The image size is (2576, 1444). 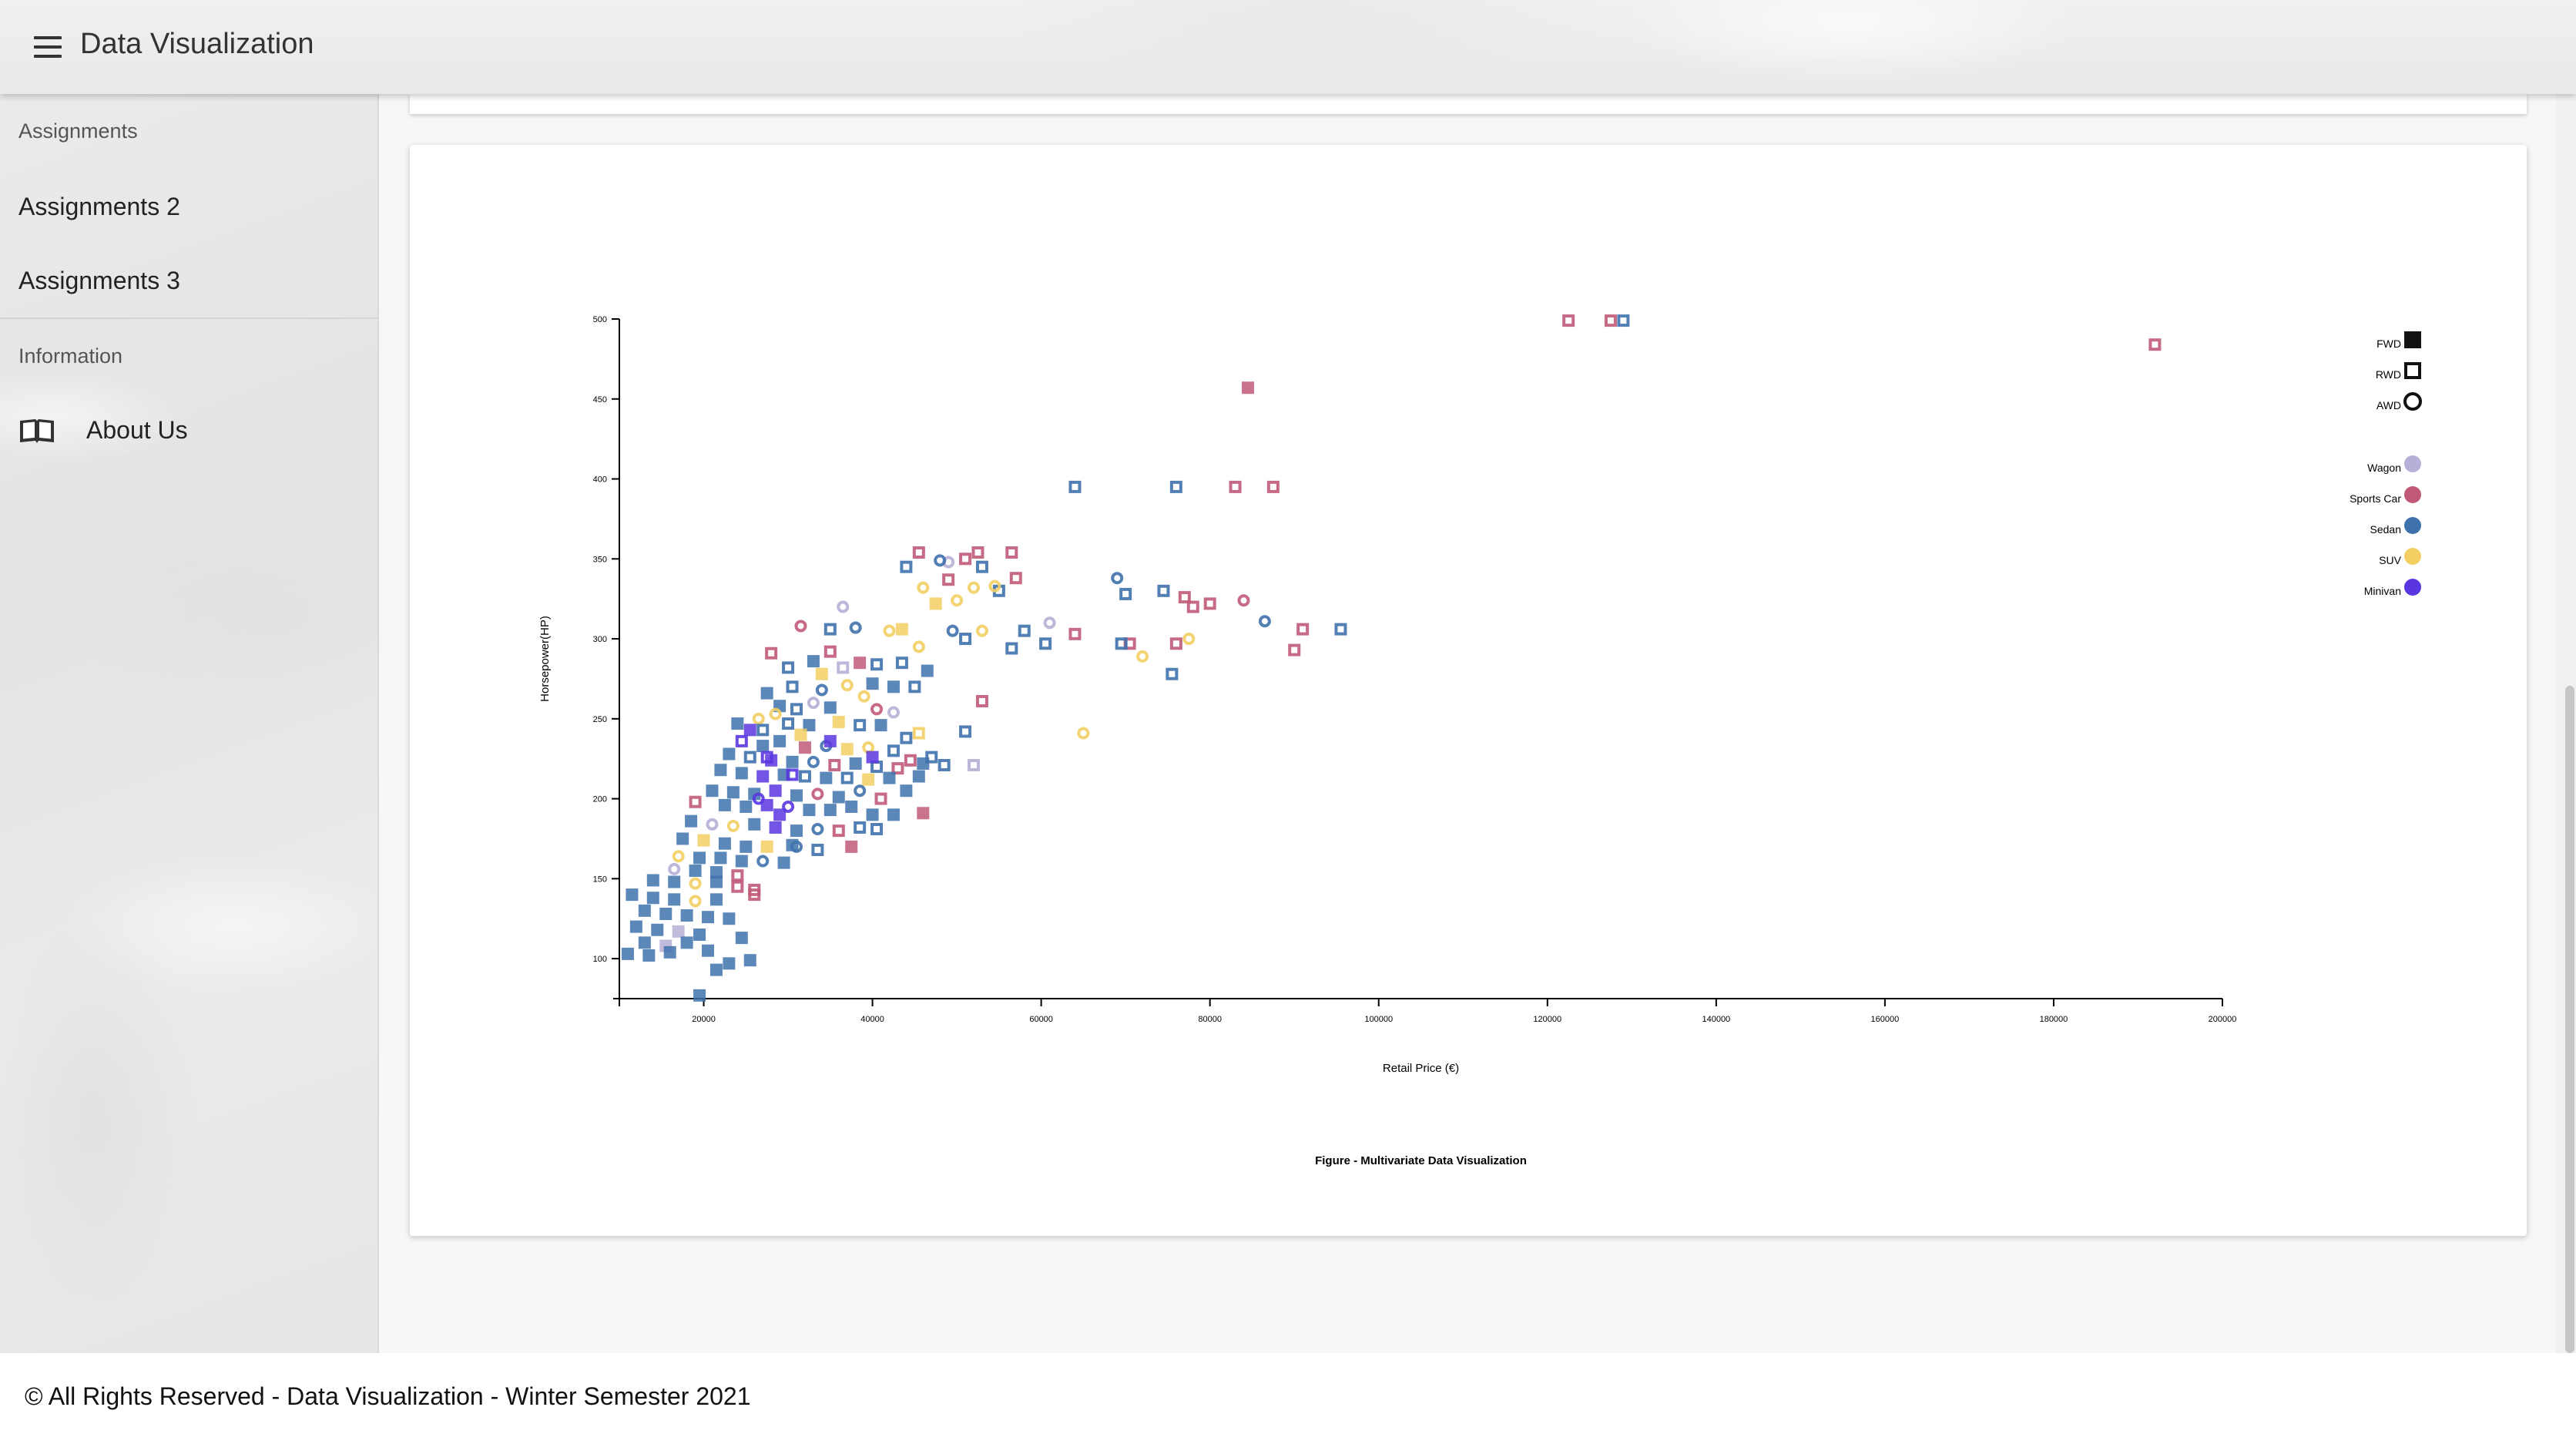 What do you see at coordinates (99, 280) in the screenshot?
I see `sidebar-item-label: Assignments 3` at bounding box center [99, 280].